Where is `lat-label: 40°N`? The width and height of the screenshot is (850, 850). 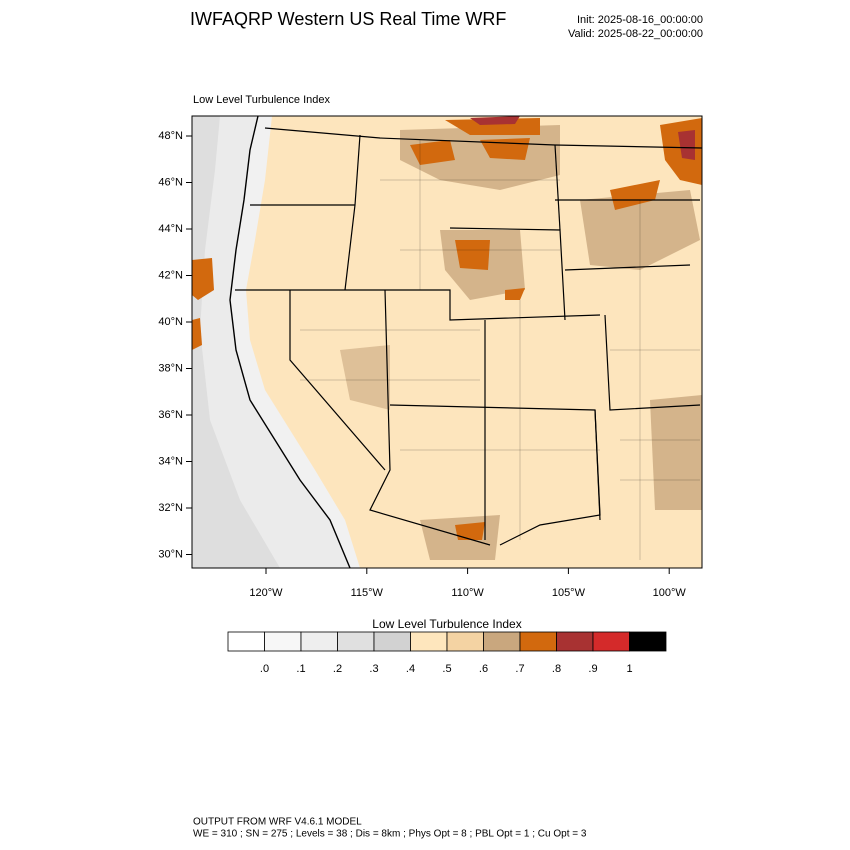
lat-label: 40°N is located at coordinates (170, 322).